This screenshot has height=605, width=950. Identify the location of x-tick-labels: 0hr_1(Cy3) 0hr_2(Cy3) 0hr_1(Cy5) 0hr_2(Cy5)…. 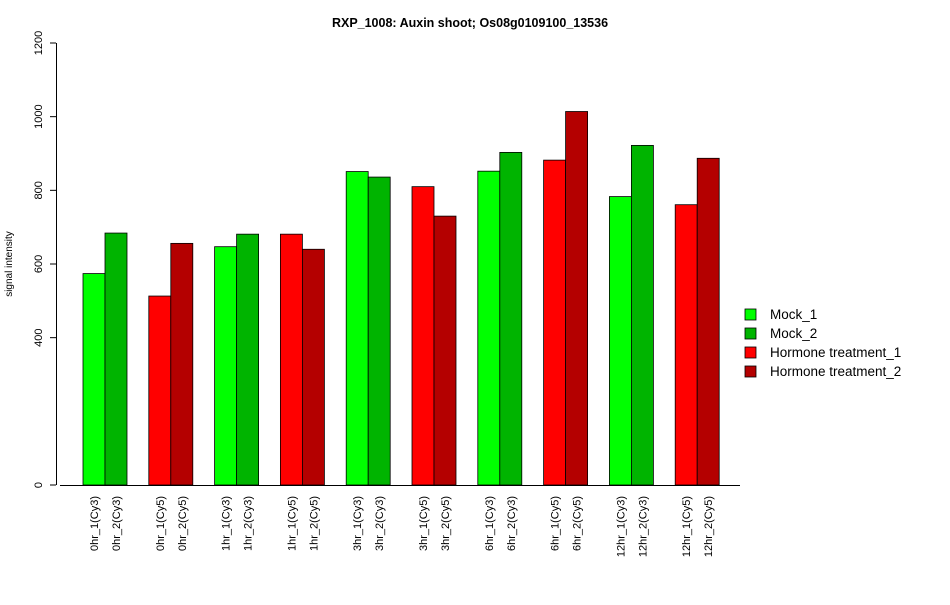
(402, 526).